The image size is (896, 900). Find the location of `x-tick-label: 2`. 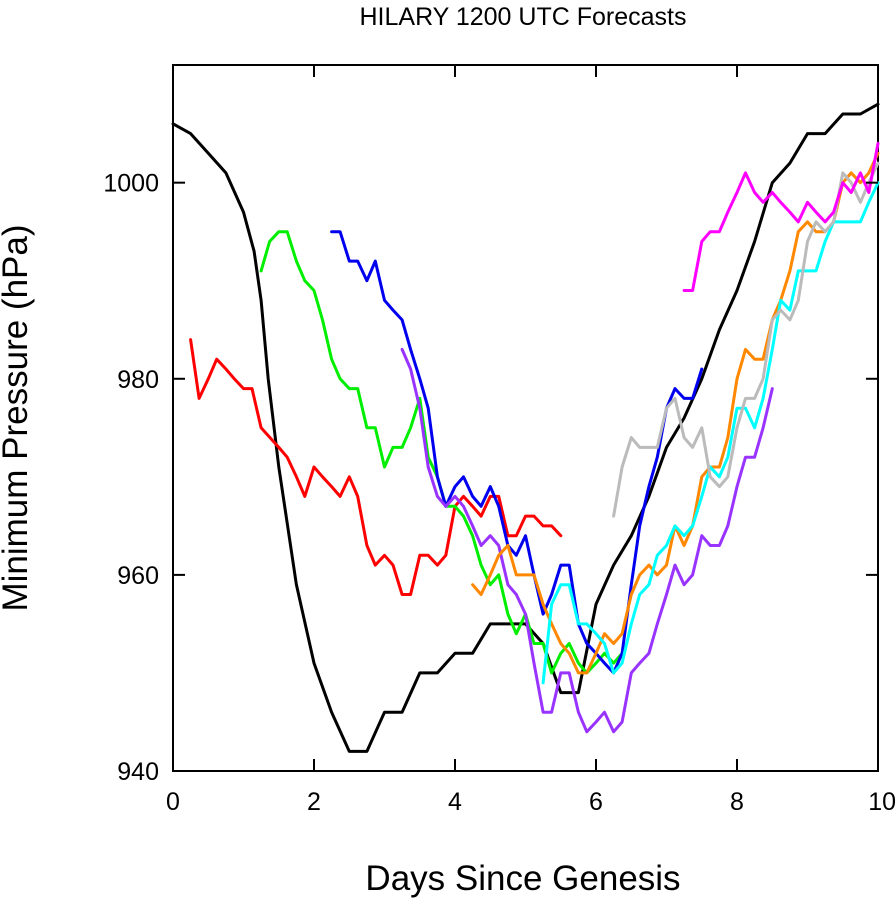

x-tick-label: 2 is located at coordinates (314, 802).